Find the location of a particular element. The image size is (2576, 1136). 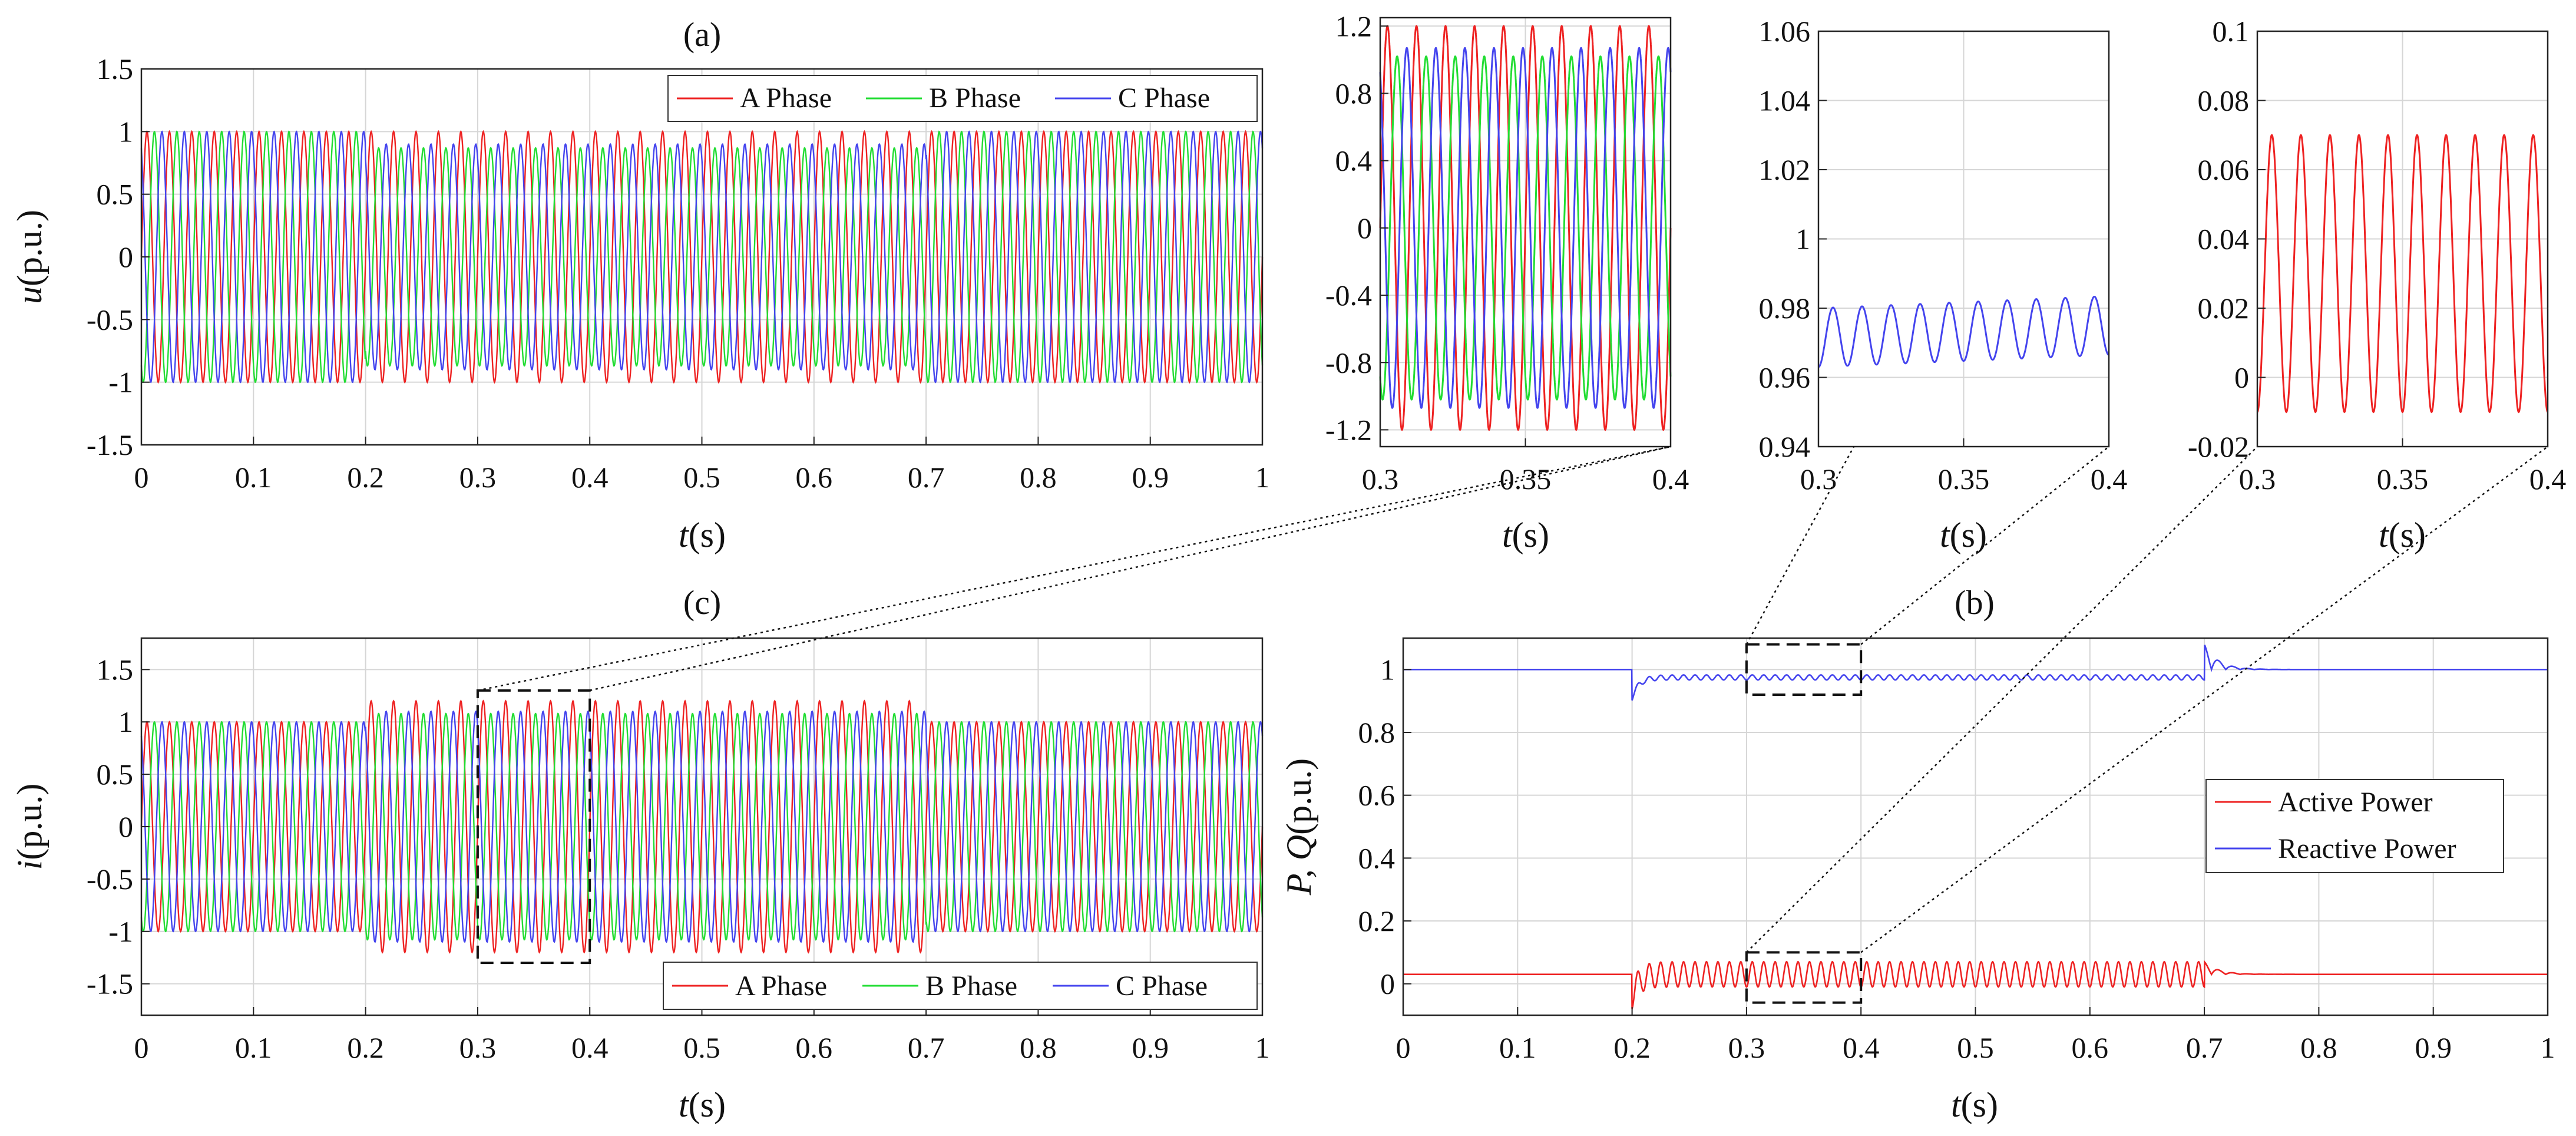

legend: Active Power Reactive Power is located at coordinates (2354, 826).